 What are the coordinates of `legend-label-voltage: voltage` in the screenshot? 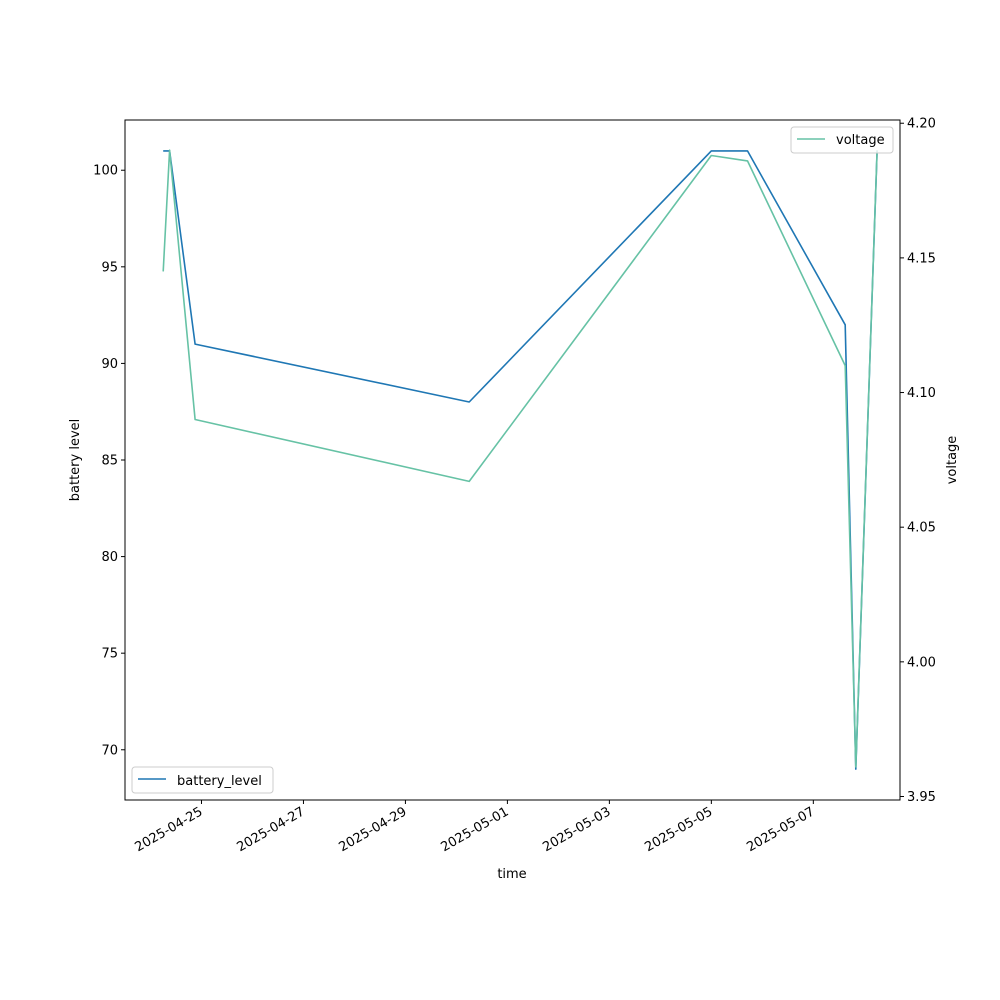 It's located at (860, 140).